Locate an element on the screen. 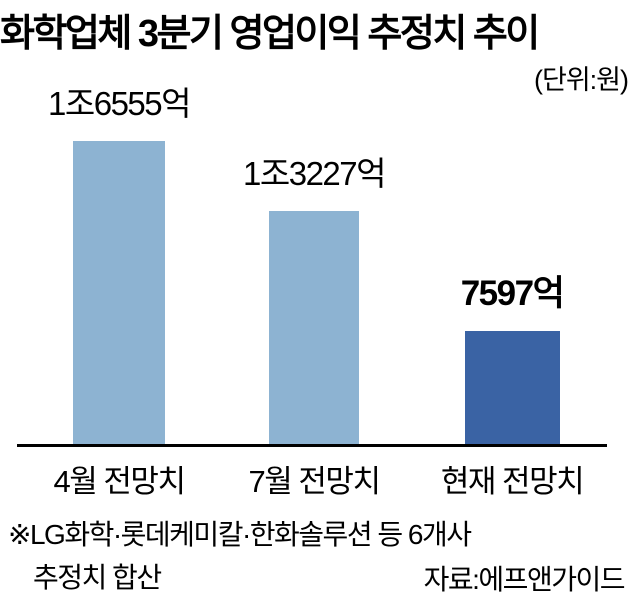  bar-value-label-1: 1조6555억 is located at coordinates (120, 103).